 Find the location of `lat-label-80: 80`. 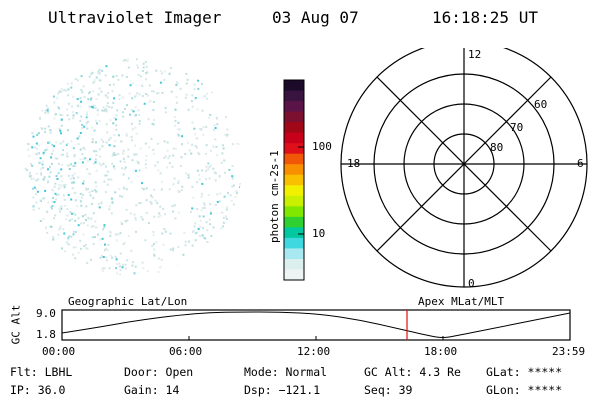

lat-label-80: 80 is located at coordinates (497, 147).